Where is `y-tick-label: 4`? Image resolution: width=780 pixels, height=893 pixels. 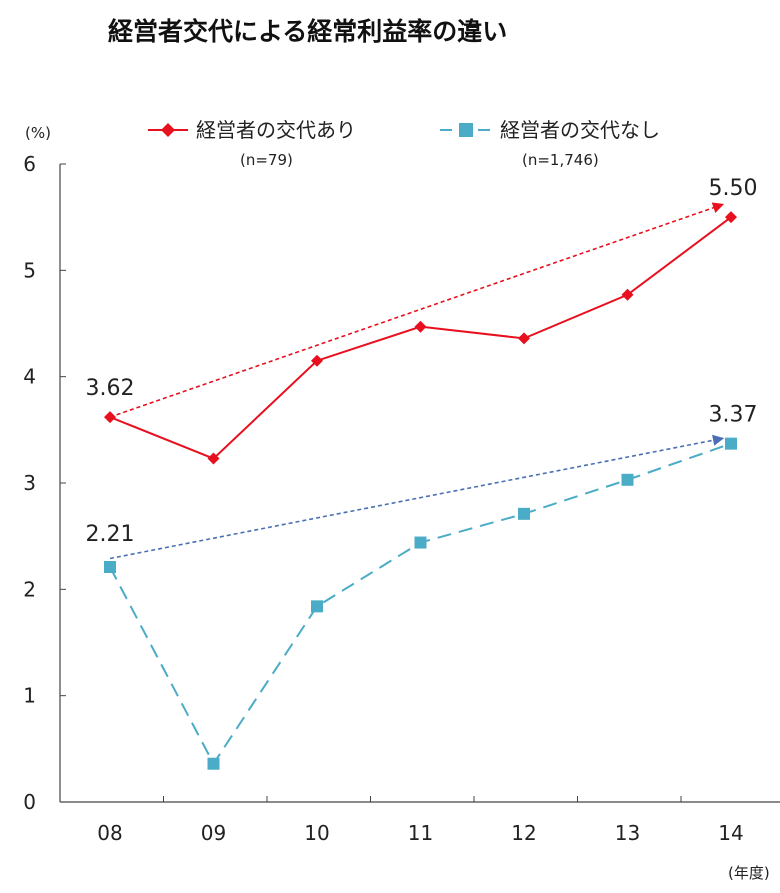
y-tick-label: 4 is located at coordinates (29, 377).